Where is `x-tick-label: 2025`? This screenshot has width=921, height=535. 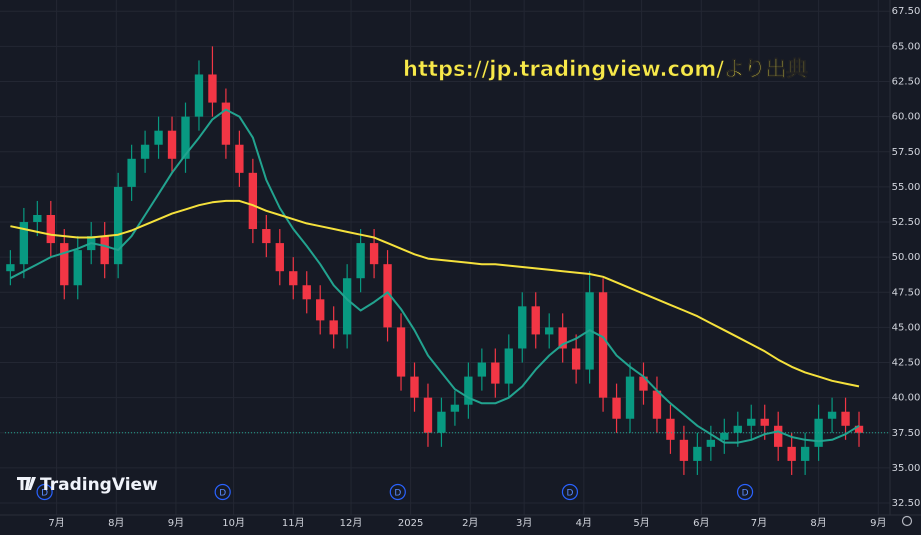 x-tick-label: 2025 is located at coordinates (410, 523).